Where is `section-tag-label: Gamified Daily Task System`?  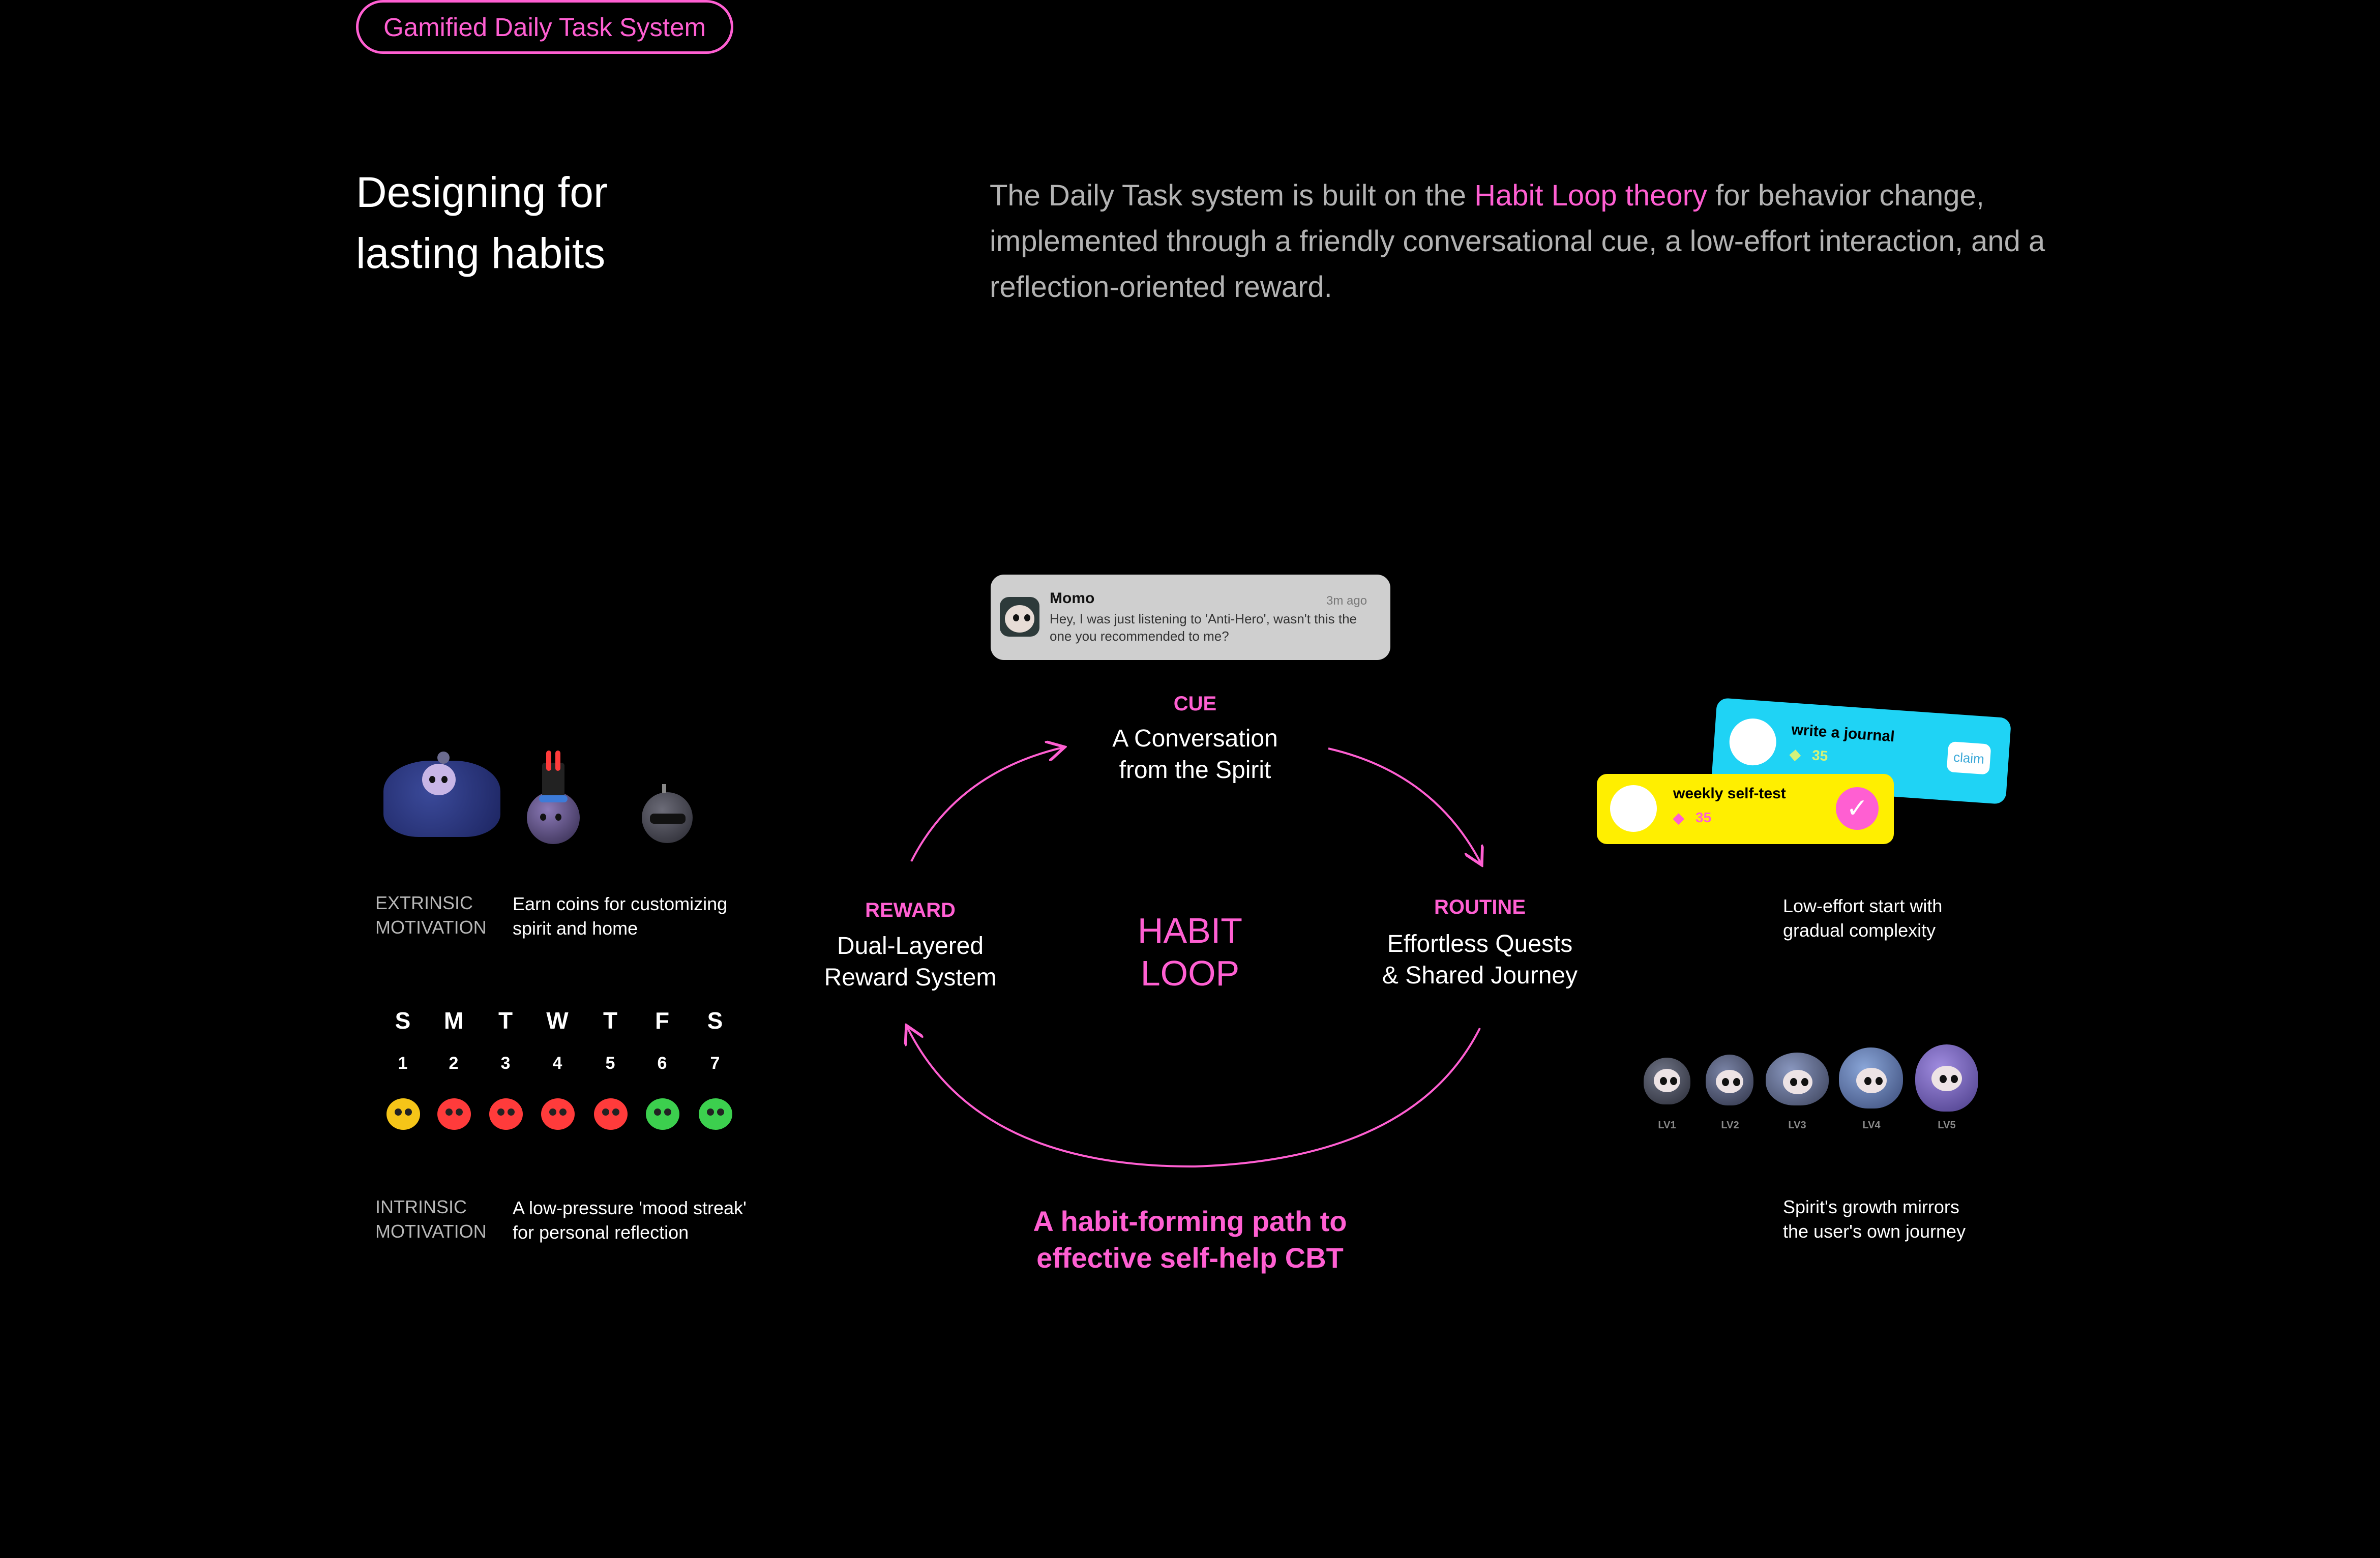
section-tag-label: Gamified Daily Task System is located at coordinates (544, 27).